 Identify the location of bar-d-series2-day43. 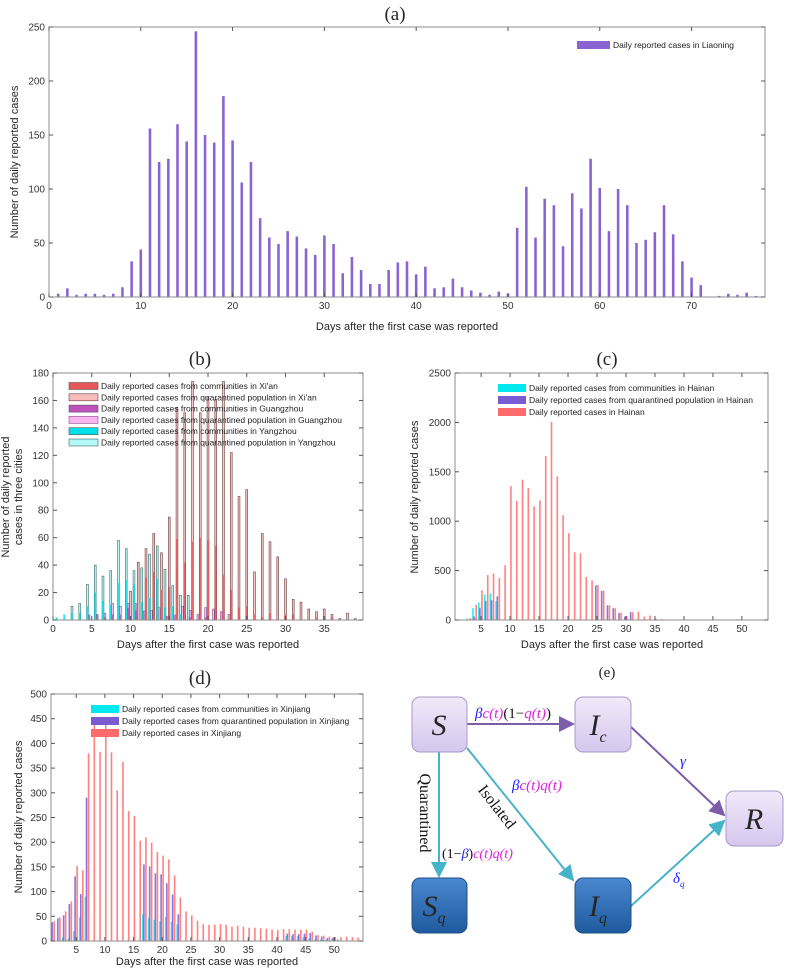
(295, 935).